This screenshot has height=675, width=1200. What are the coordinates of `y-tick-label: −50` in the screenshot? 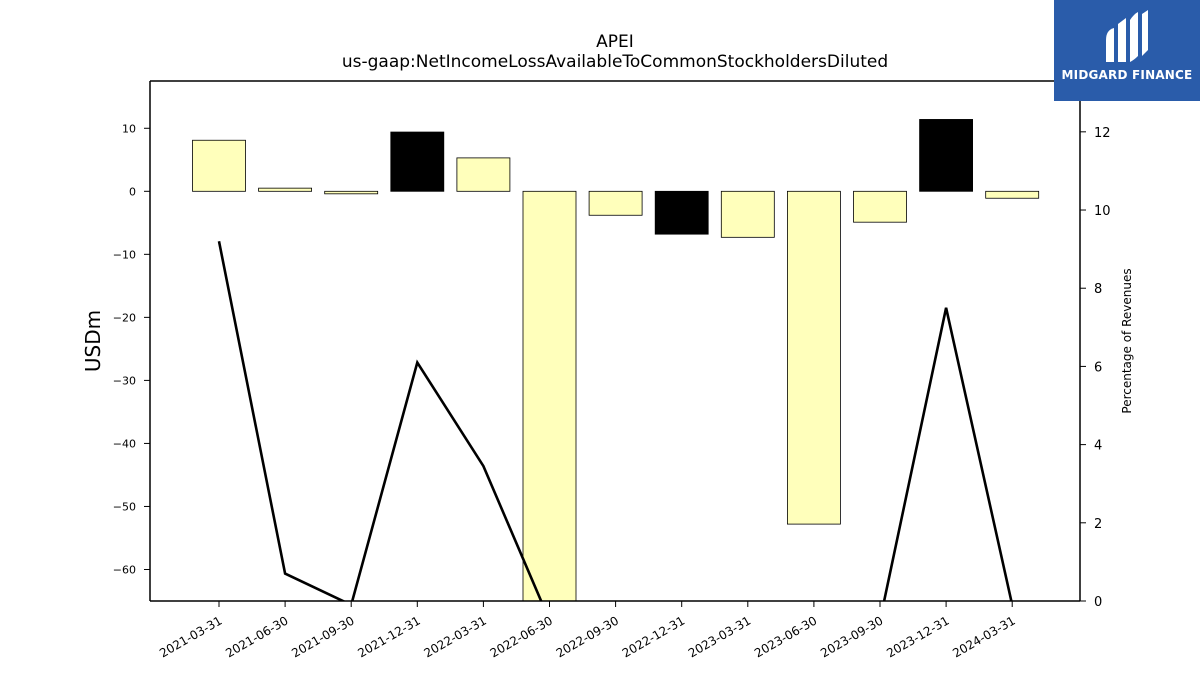 It's located at (124, 506).